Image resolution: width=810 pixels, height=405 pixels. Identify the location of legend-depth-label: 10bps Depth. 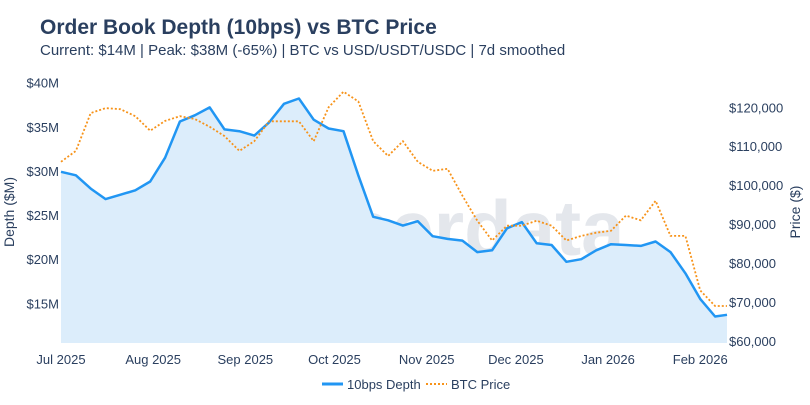
(384, 384).